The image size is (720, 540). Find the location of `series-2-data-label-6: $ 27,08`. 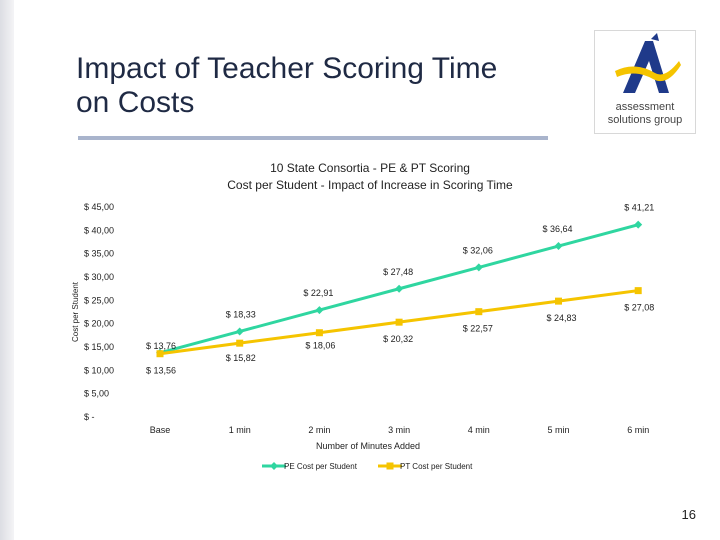

series-2-data-label-6: $ 27,08 is located at coordinates (639, 308).